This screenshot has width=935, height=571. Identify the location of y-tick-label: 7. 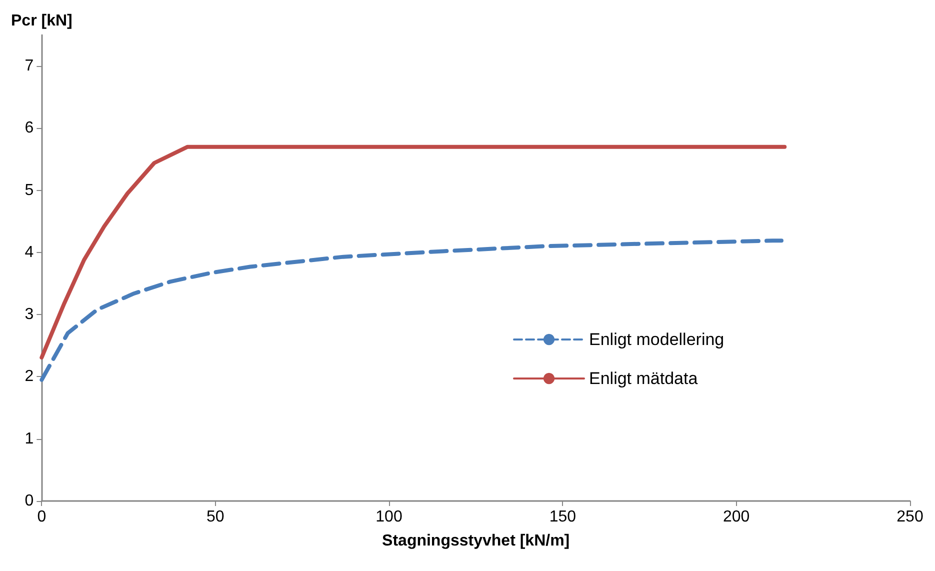
(29, 66).